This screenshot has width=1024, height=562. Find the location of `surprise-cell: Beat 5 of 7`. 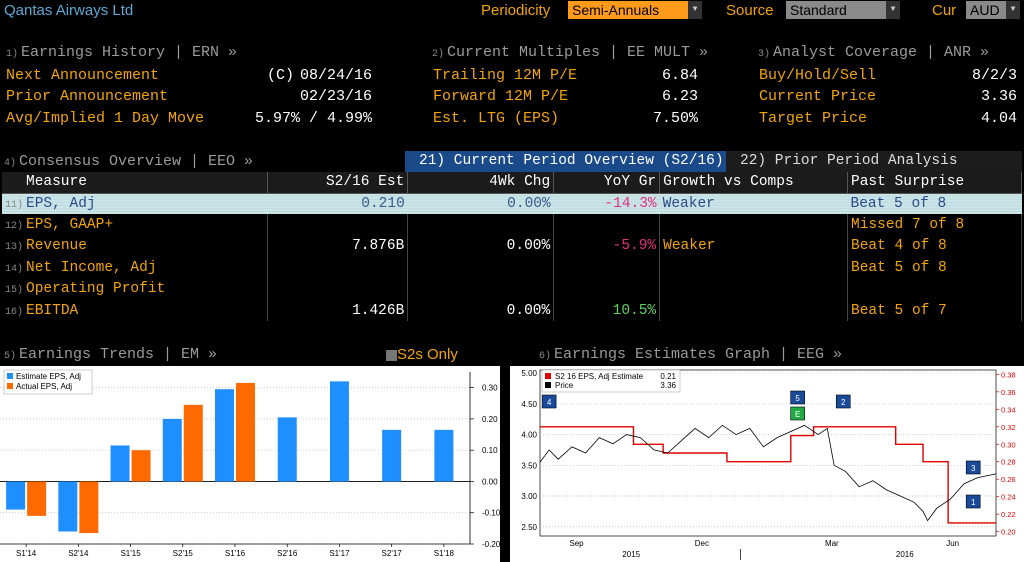

surprise-cell: Beat 5 of 7 is located at coordinates (934, 310).